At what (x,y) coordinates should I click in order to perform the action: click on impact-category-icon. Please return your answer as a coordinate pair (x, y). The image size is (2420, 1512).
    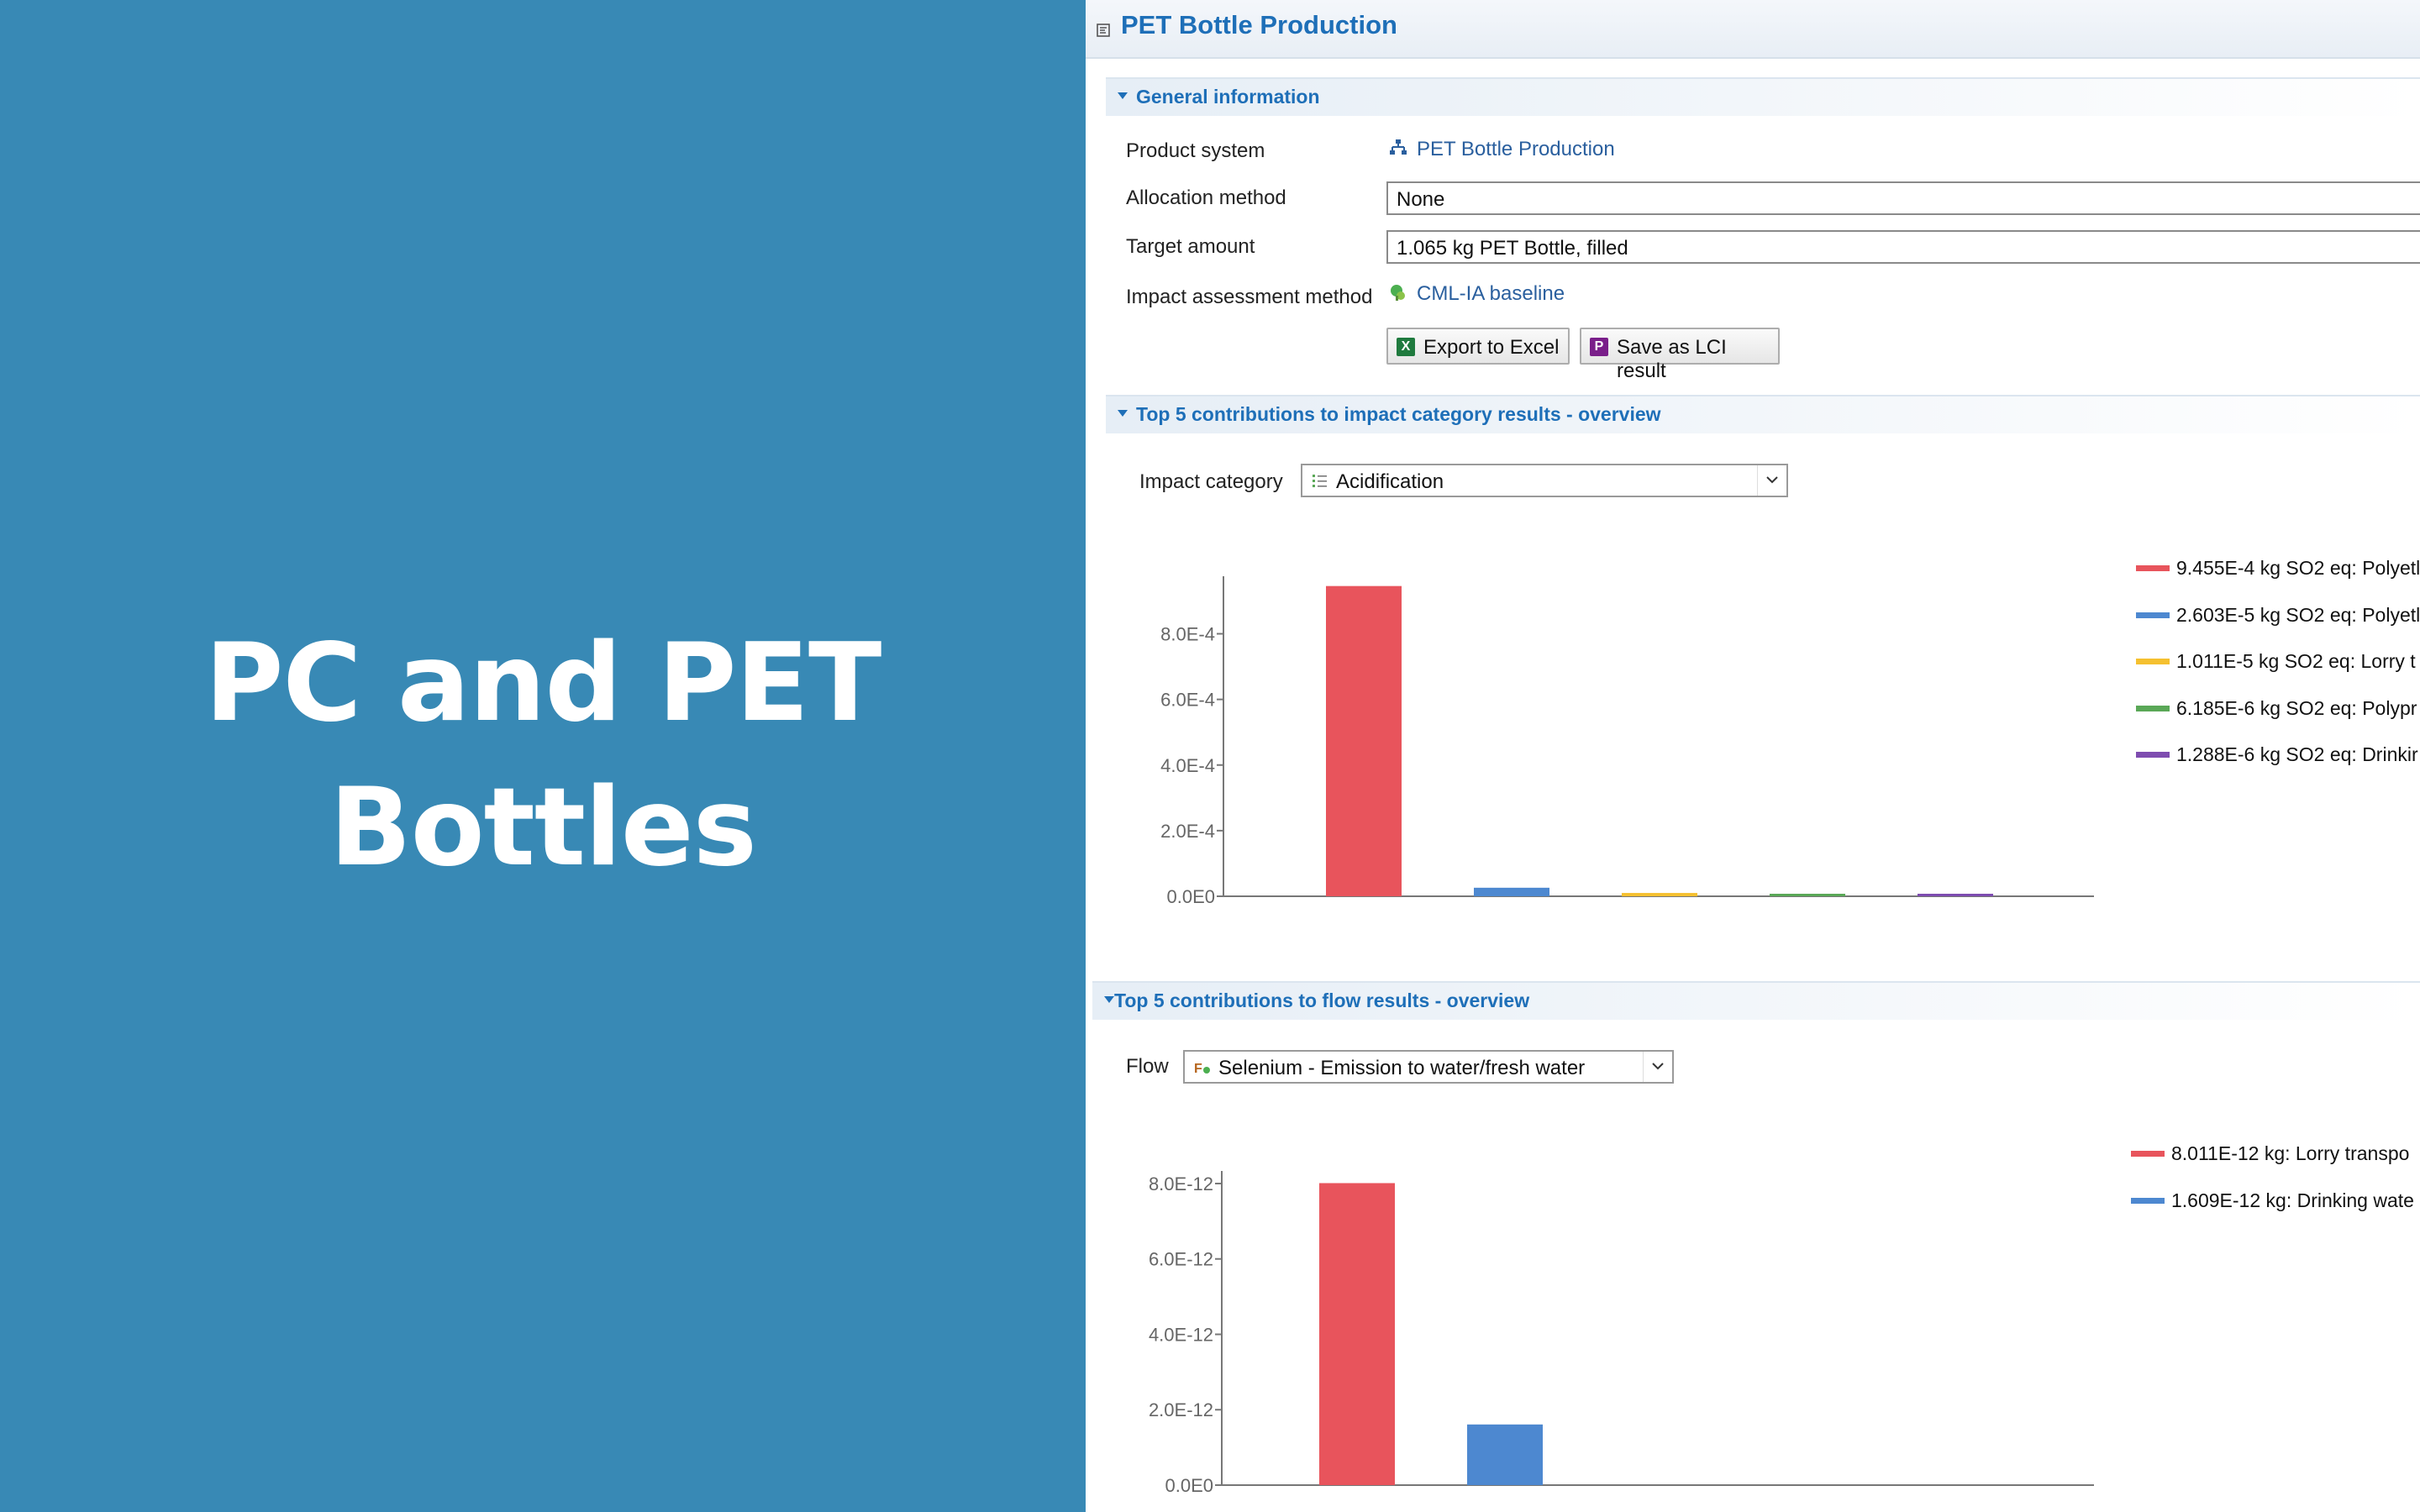
    Looking at the image, I should click on (1320, 481).